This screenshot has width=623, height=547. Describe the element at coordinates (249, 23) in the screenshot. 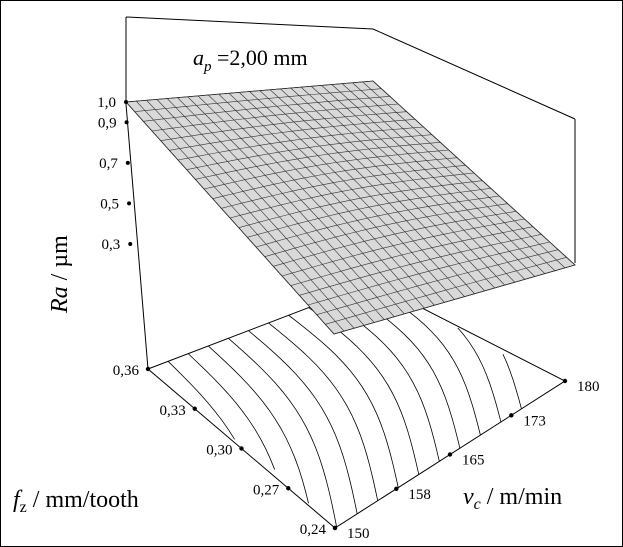

I see `box-back-top` at that location.